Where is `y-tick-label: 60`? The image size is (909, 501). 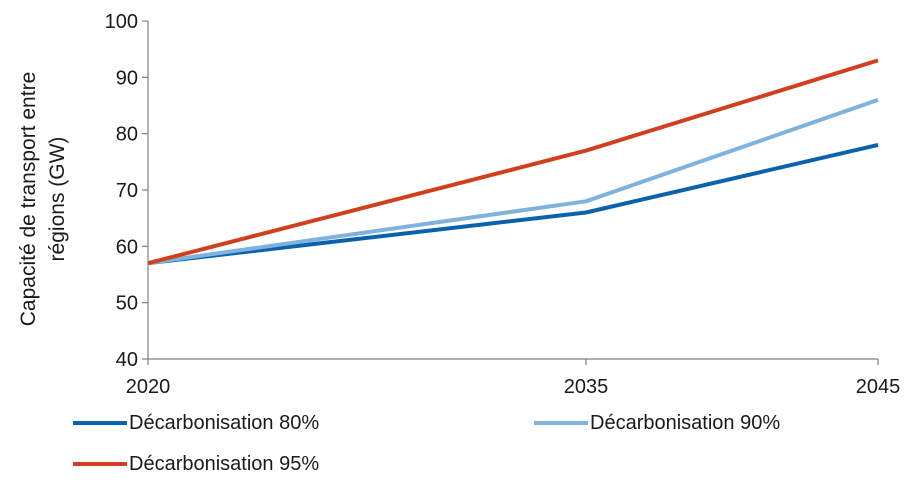 y-tick-label: 60 is located at coordinates (127, 247).